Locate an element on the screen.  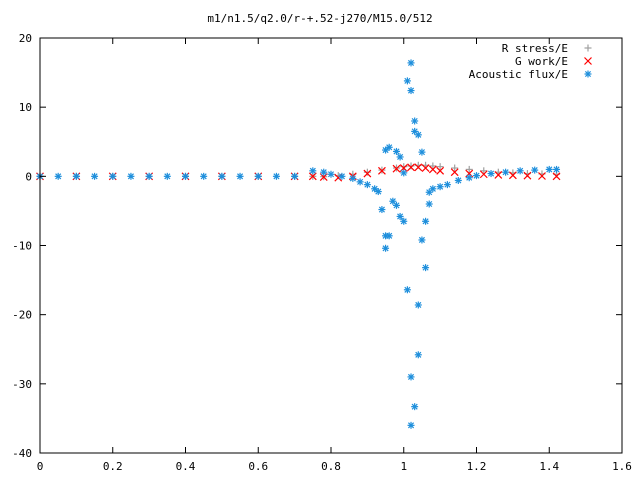
y-tick-label: 20 is located at coordinates (25, 38).